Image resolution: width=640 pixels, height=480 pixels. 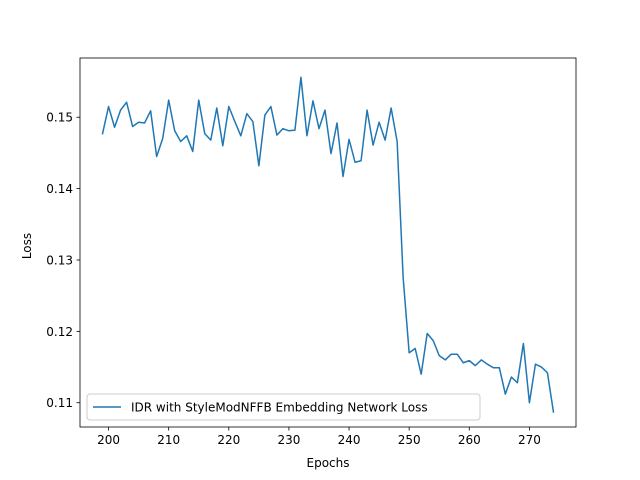 What do you see at coordinates (59, 260) in the screenshot?
I see `y-tick-label: 0.13` at bounding box center [59, 260].